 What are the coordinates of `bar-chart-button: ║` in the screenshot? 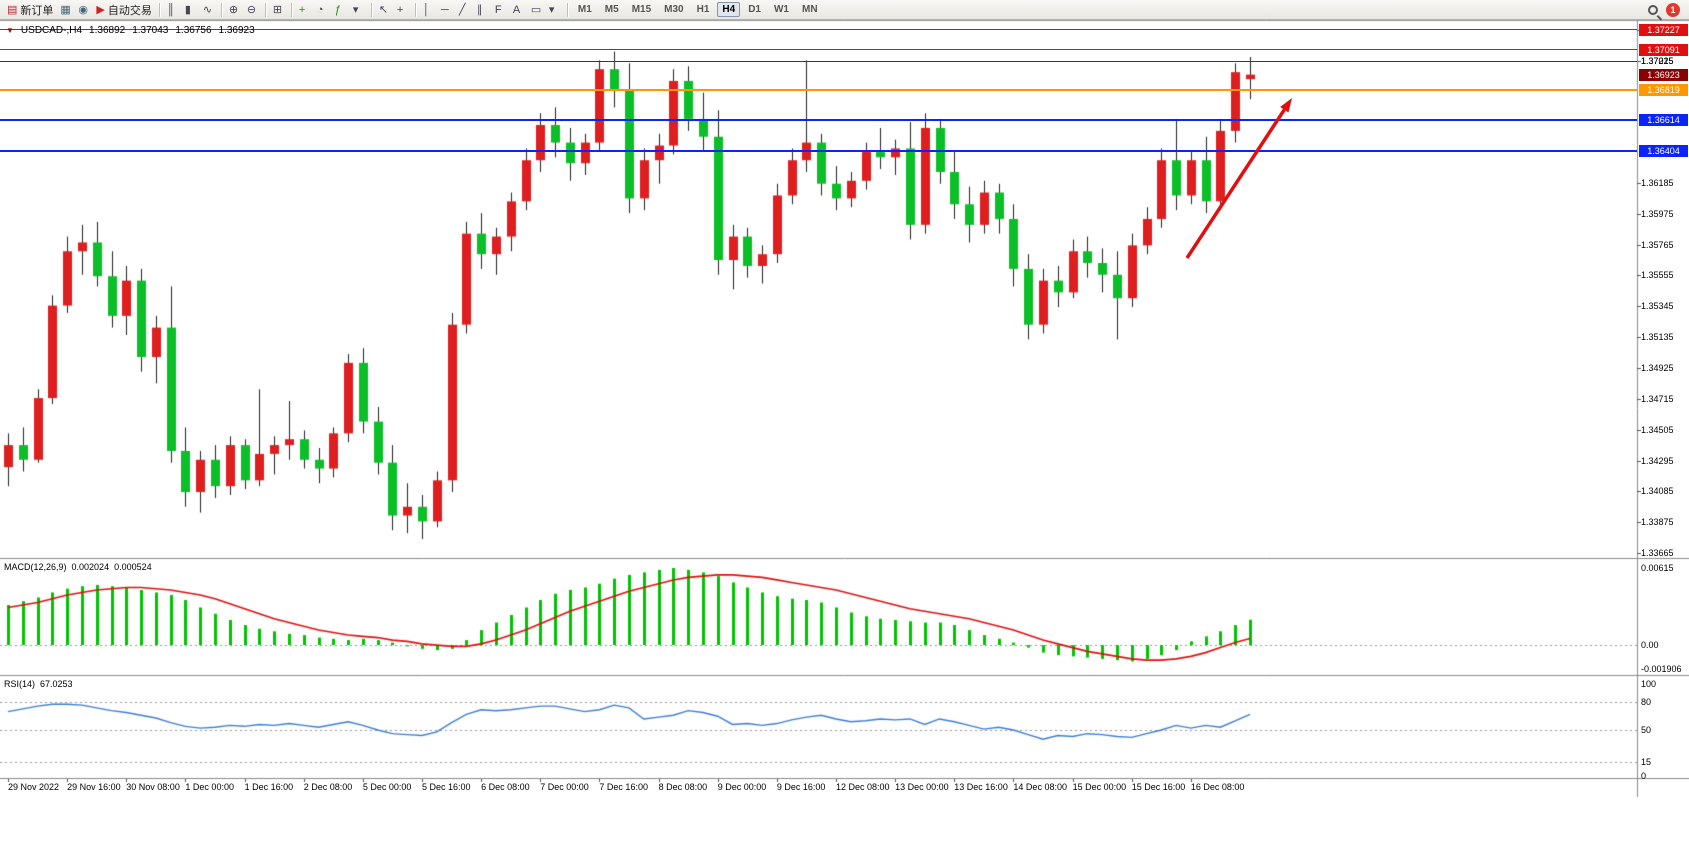 It's located at (172, 10).